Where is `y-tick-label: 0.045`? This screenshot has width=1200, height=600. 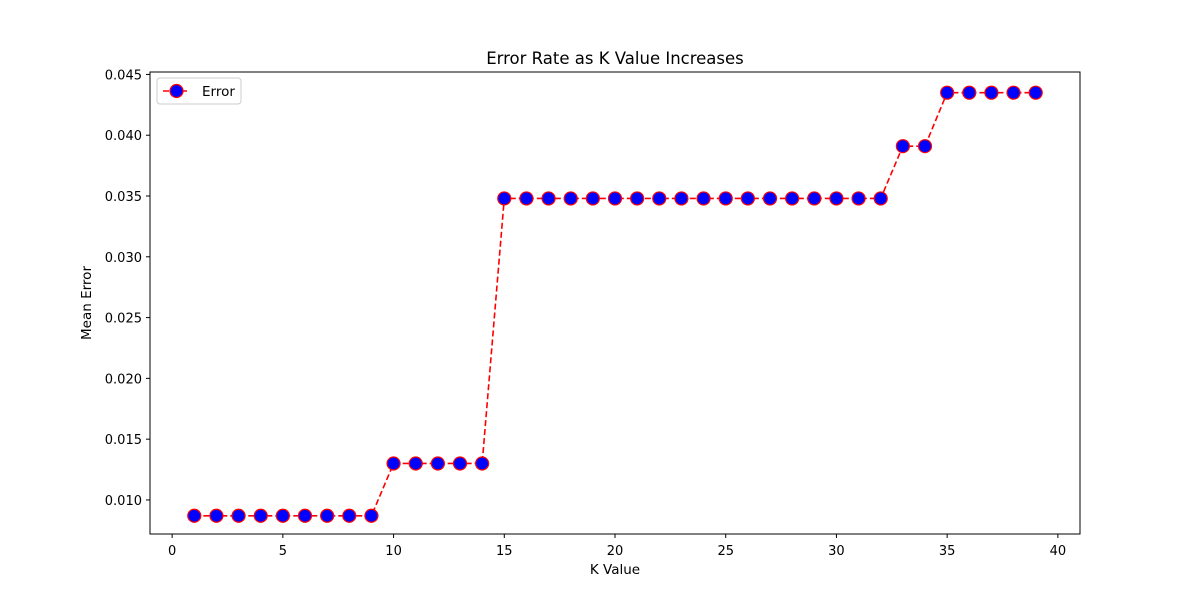 y-tick-label: 0.045 is located at coordinates (123, 75).